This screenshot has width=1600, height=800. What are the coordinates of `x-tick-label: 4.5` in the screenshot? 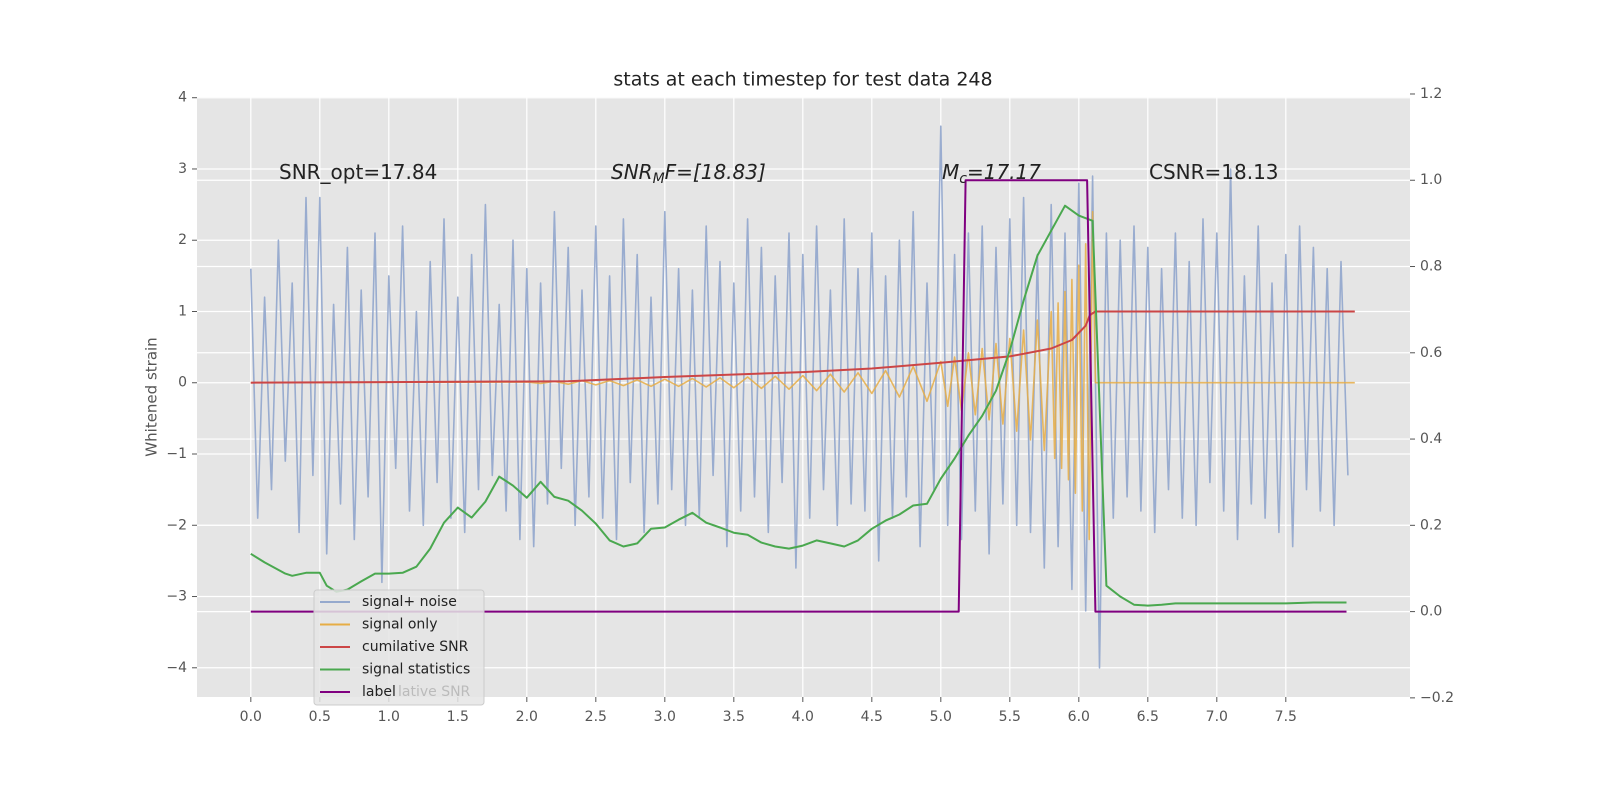 It's located at (872, 717).